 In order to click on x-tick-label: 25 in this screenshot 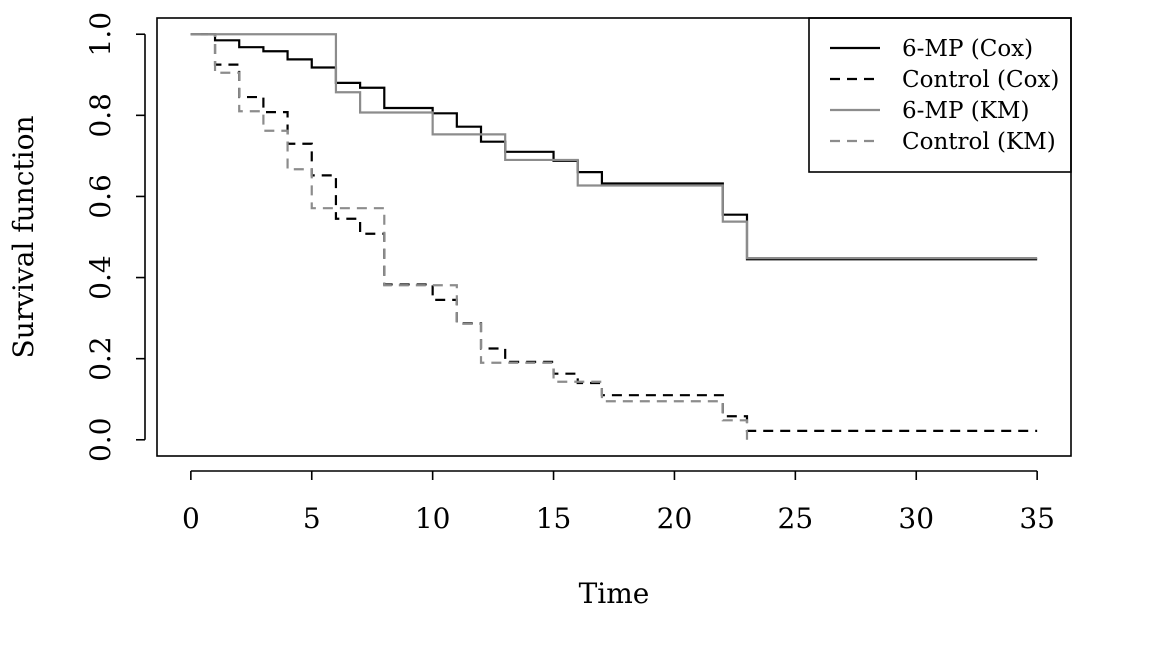, I will do `click(796, 518)`.